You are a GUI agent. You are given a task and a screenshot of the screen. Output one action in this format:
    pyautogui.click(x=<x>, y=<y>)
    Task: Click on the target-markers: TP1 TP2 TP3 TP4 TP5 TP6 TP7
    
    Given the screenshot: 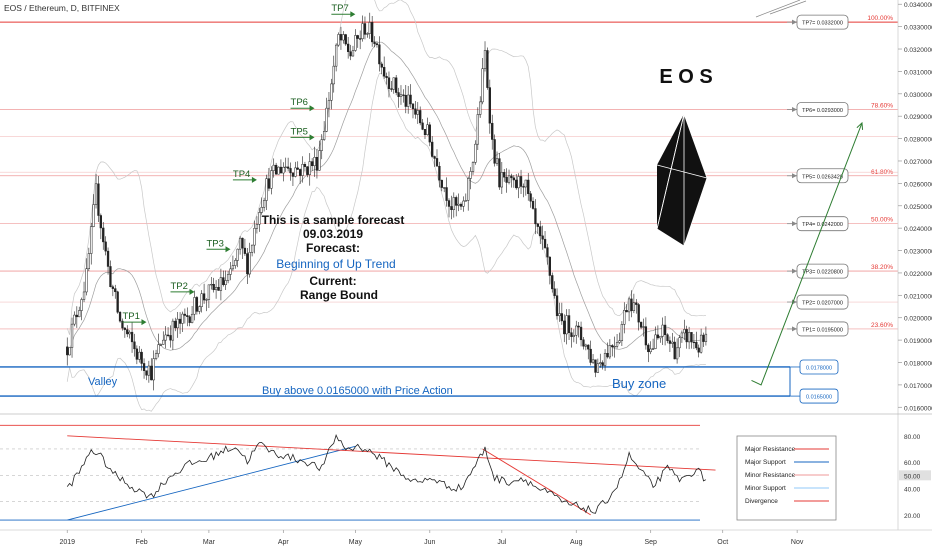 What is the action you would take?
    pyautogui.click(x=239, y=164)
    